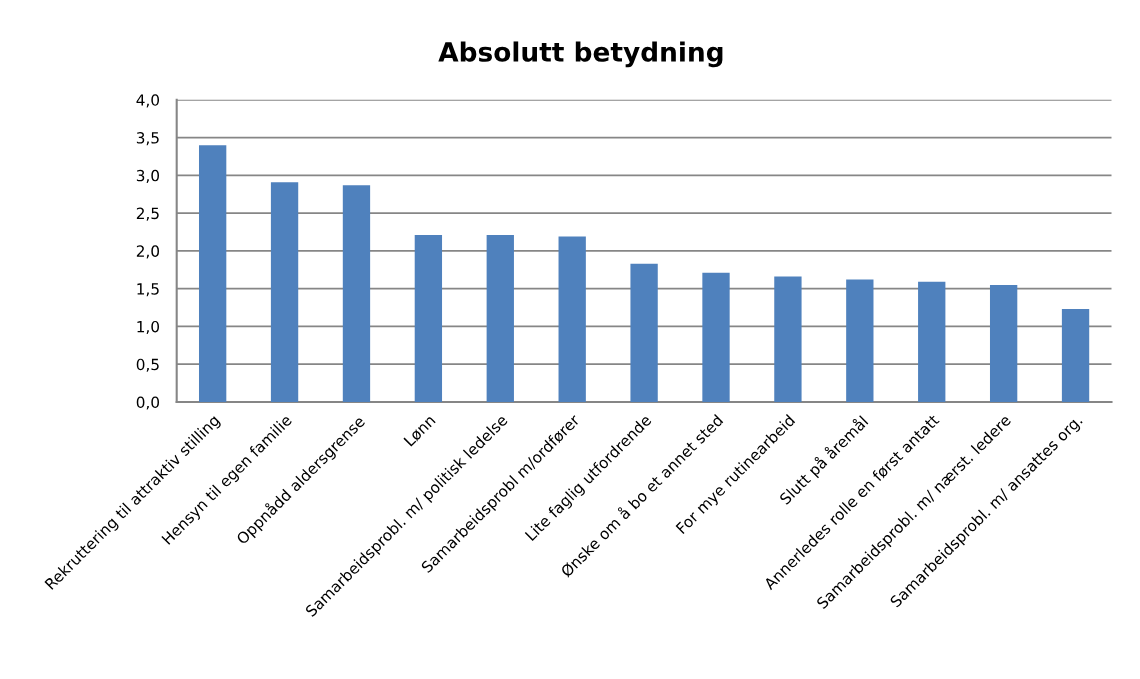 The height and width of the screenshot is (679, 1140). Describe the element at coordinates (148, 176) in the screenshot. I see `y-tick-label: 3,0` at that location.